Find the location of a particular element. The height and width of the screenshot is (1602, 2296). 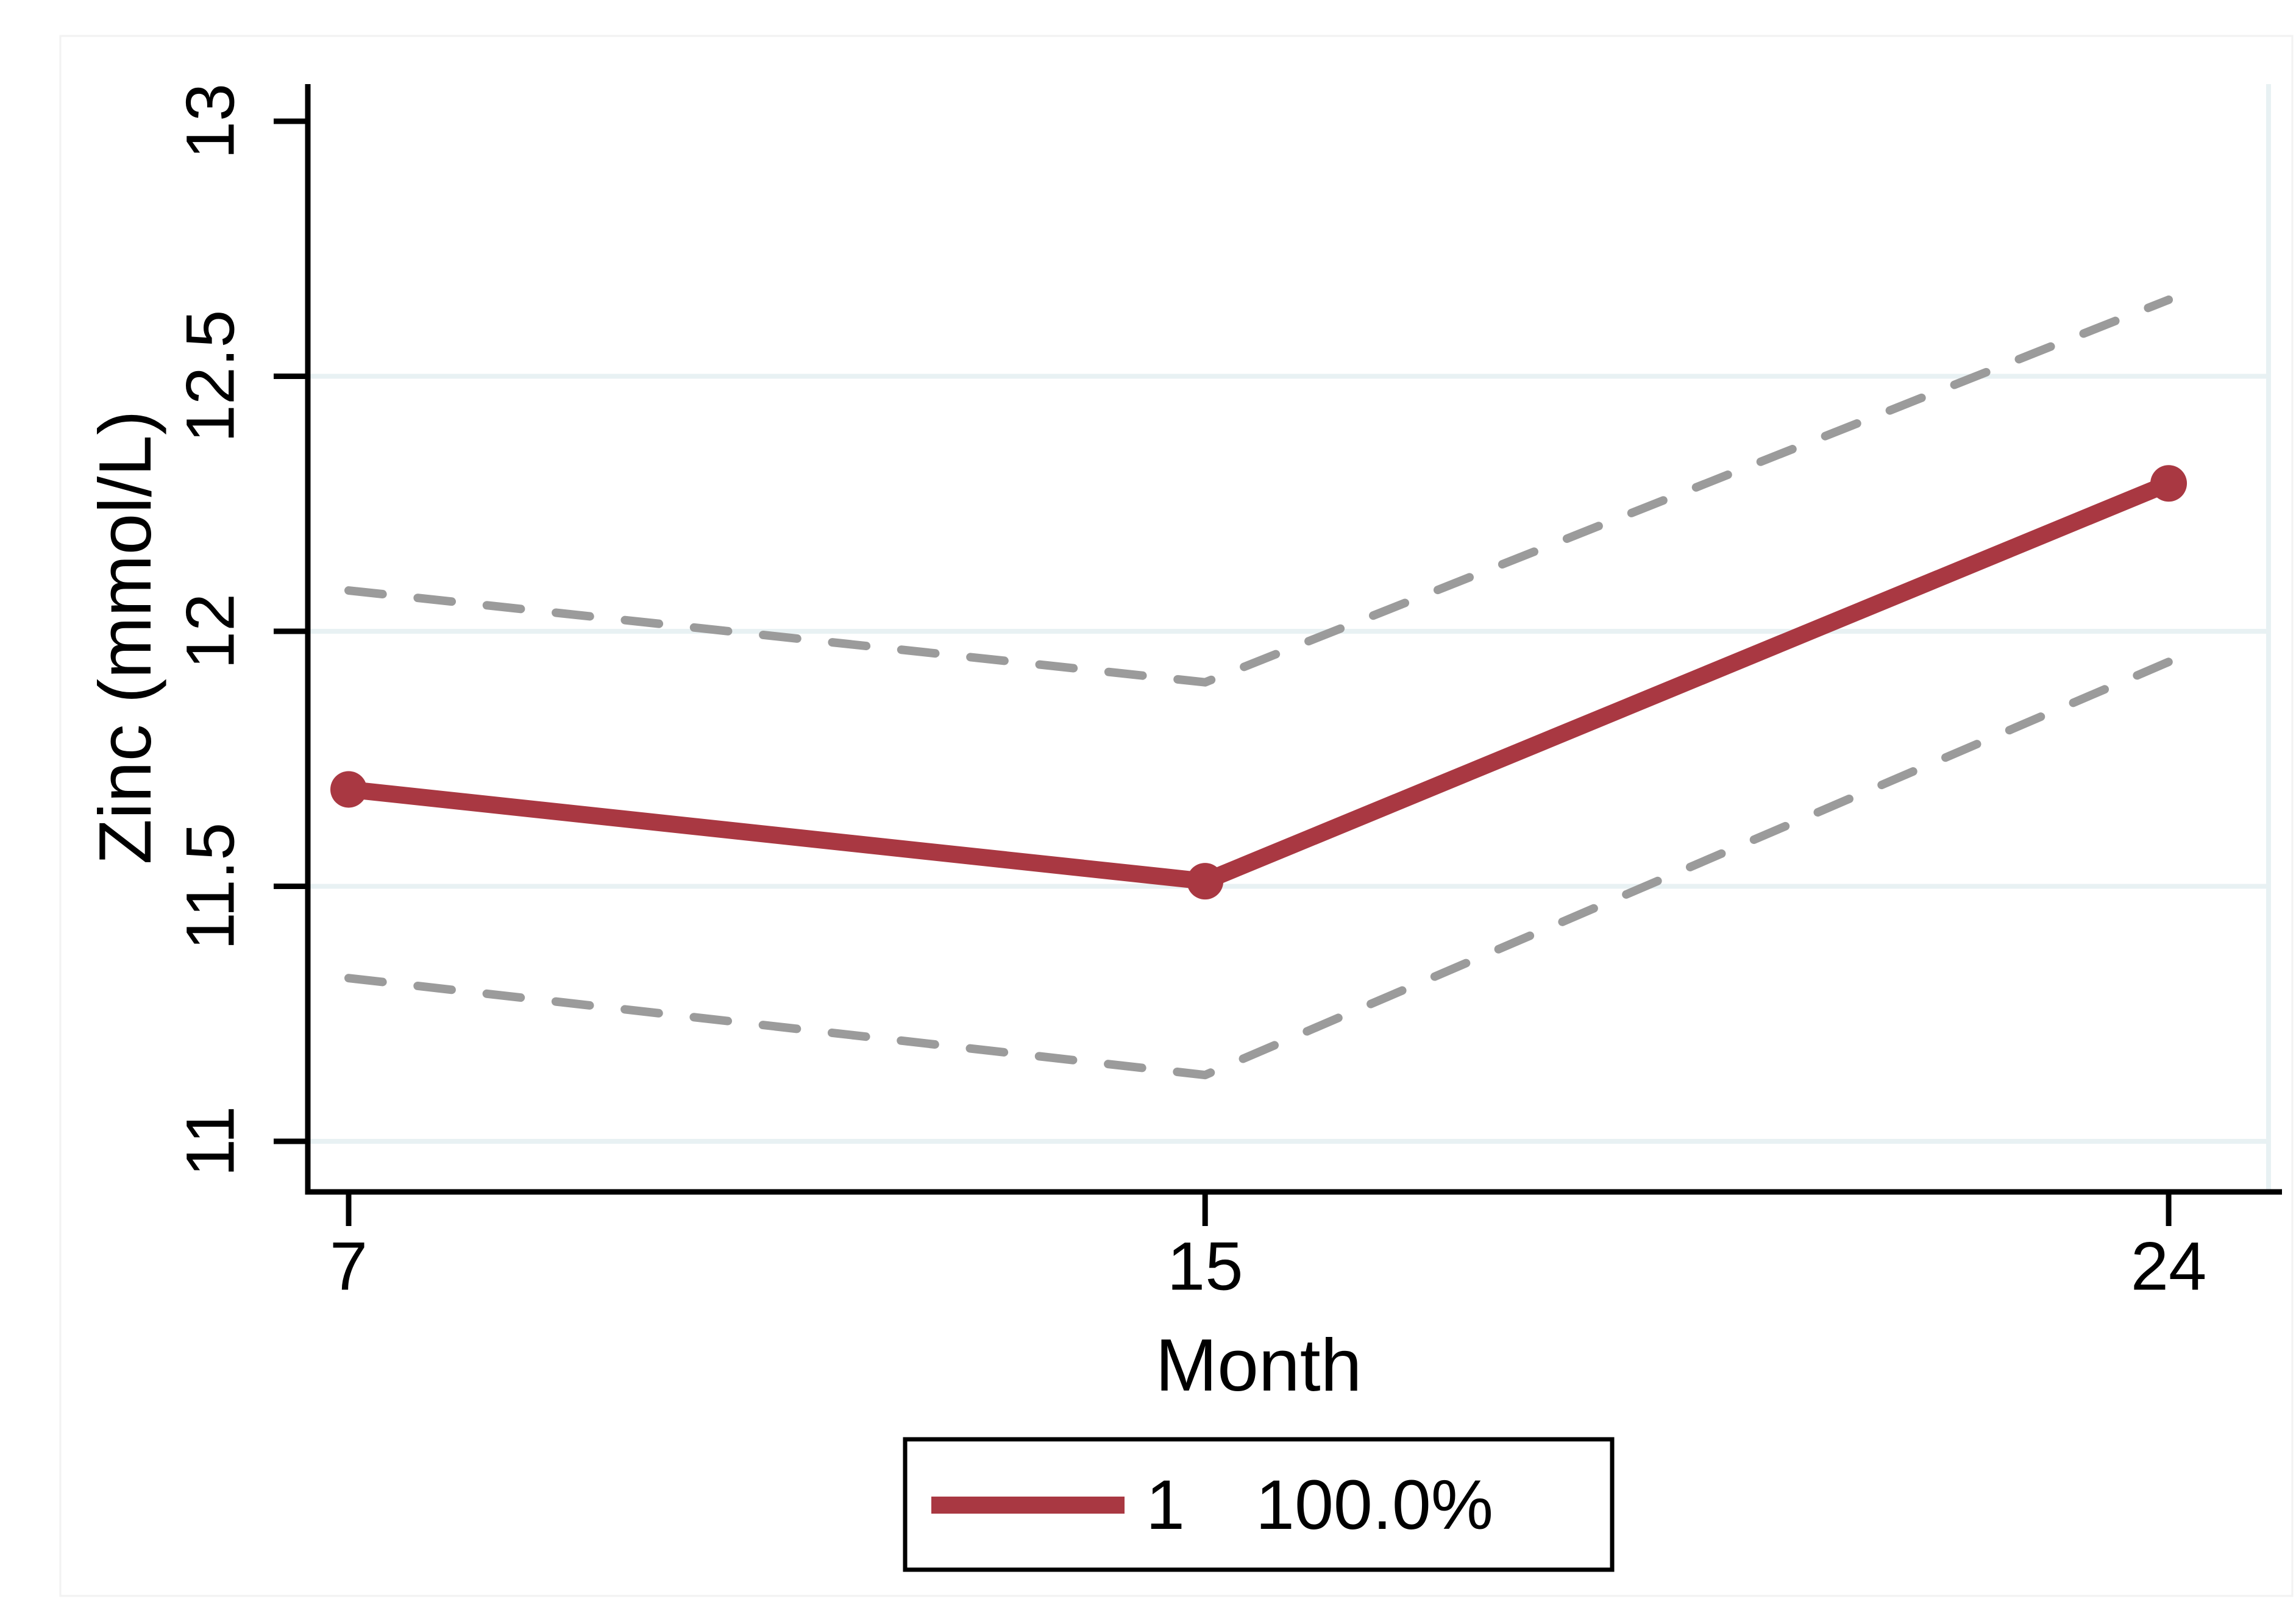

x-tick-label: 15 is located at coordinates (1205, 1266).